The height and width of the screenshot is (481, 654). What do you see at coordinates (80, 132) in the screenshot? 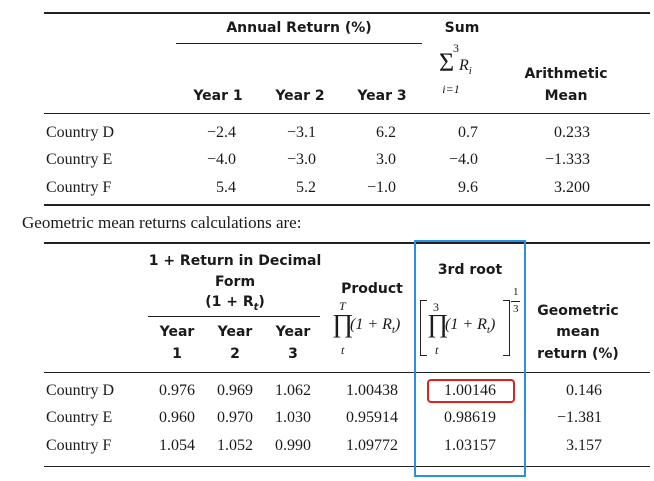
I see `table1-row-d-country: Country D` at bounding box center [80, 132].